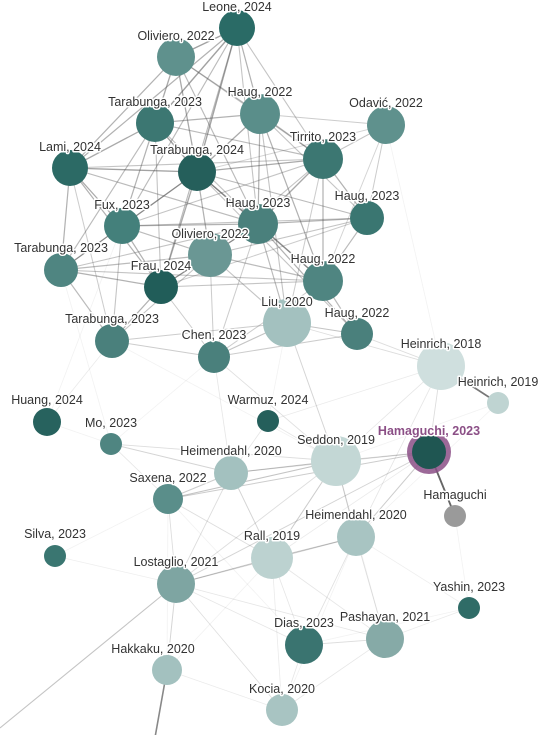 The width and height of the screenshot is (556, 735). I want to click on node-rall-2019, so click(272, 558).